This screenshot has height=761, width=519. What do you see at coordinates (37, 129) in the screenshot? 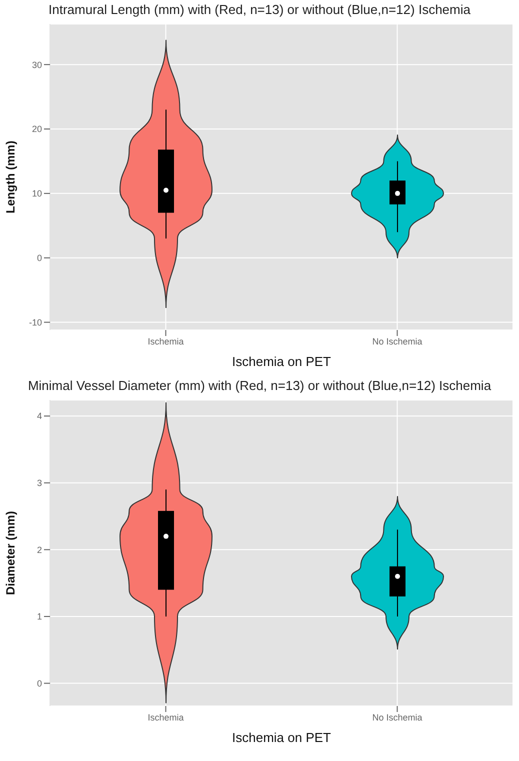
I see `y-tick-label: 20` at bounding box center [37, 129].